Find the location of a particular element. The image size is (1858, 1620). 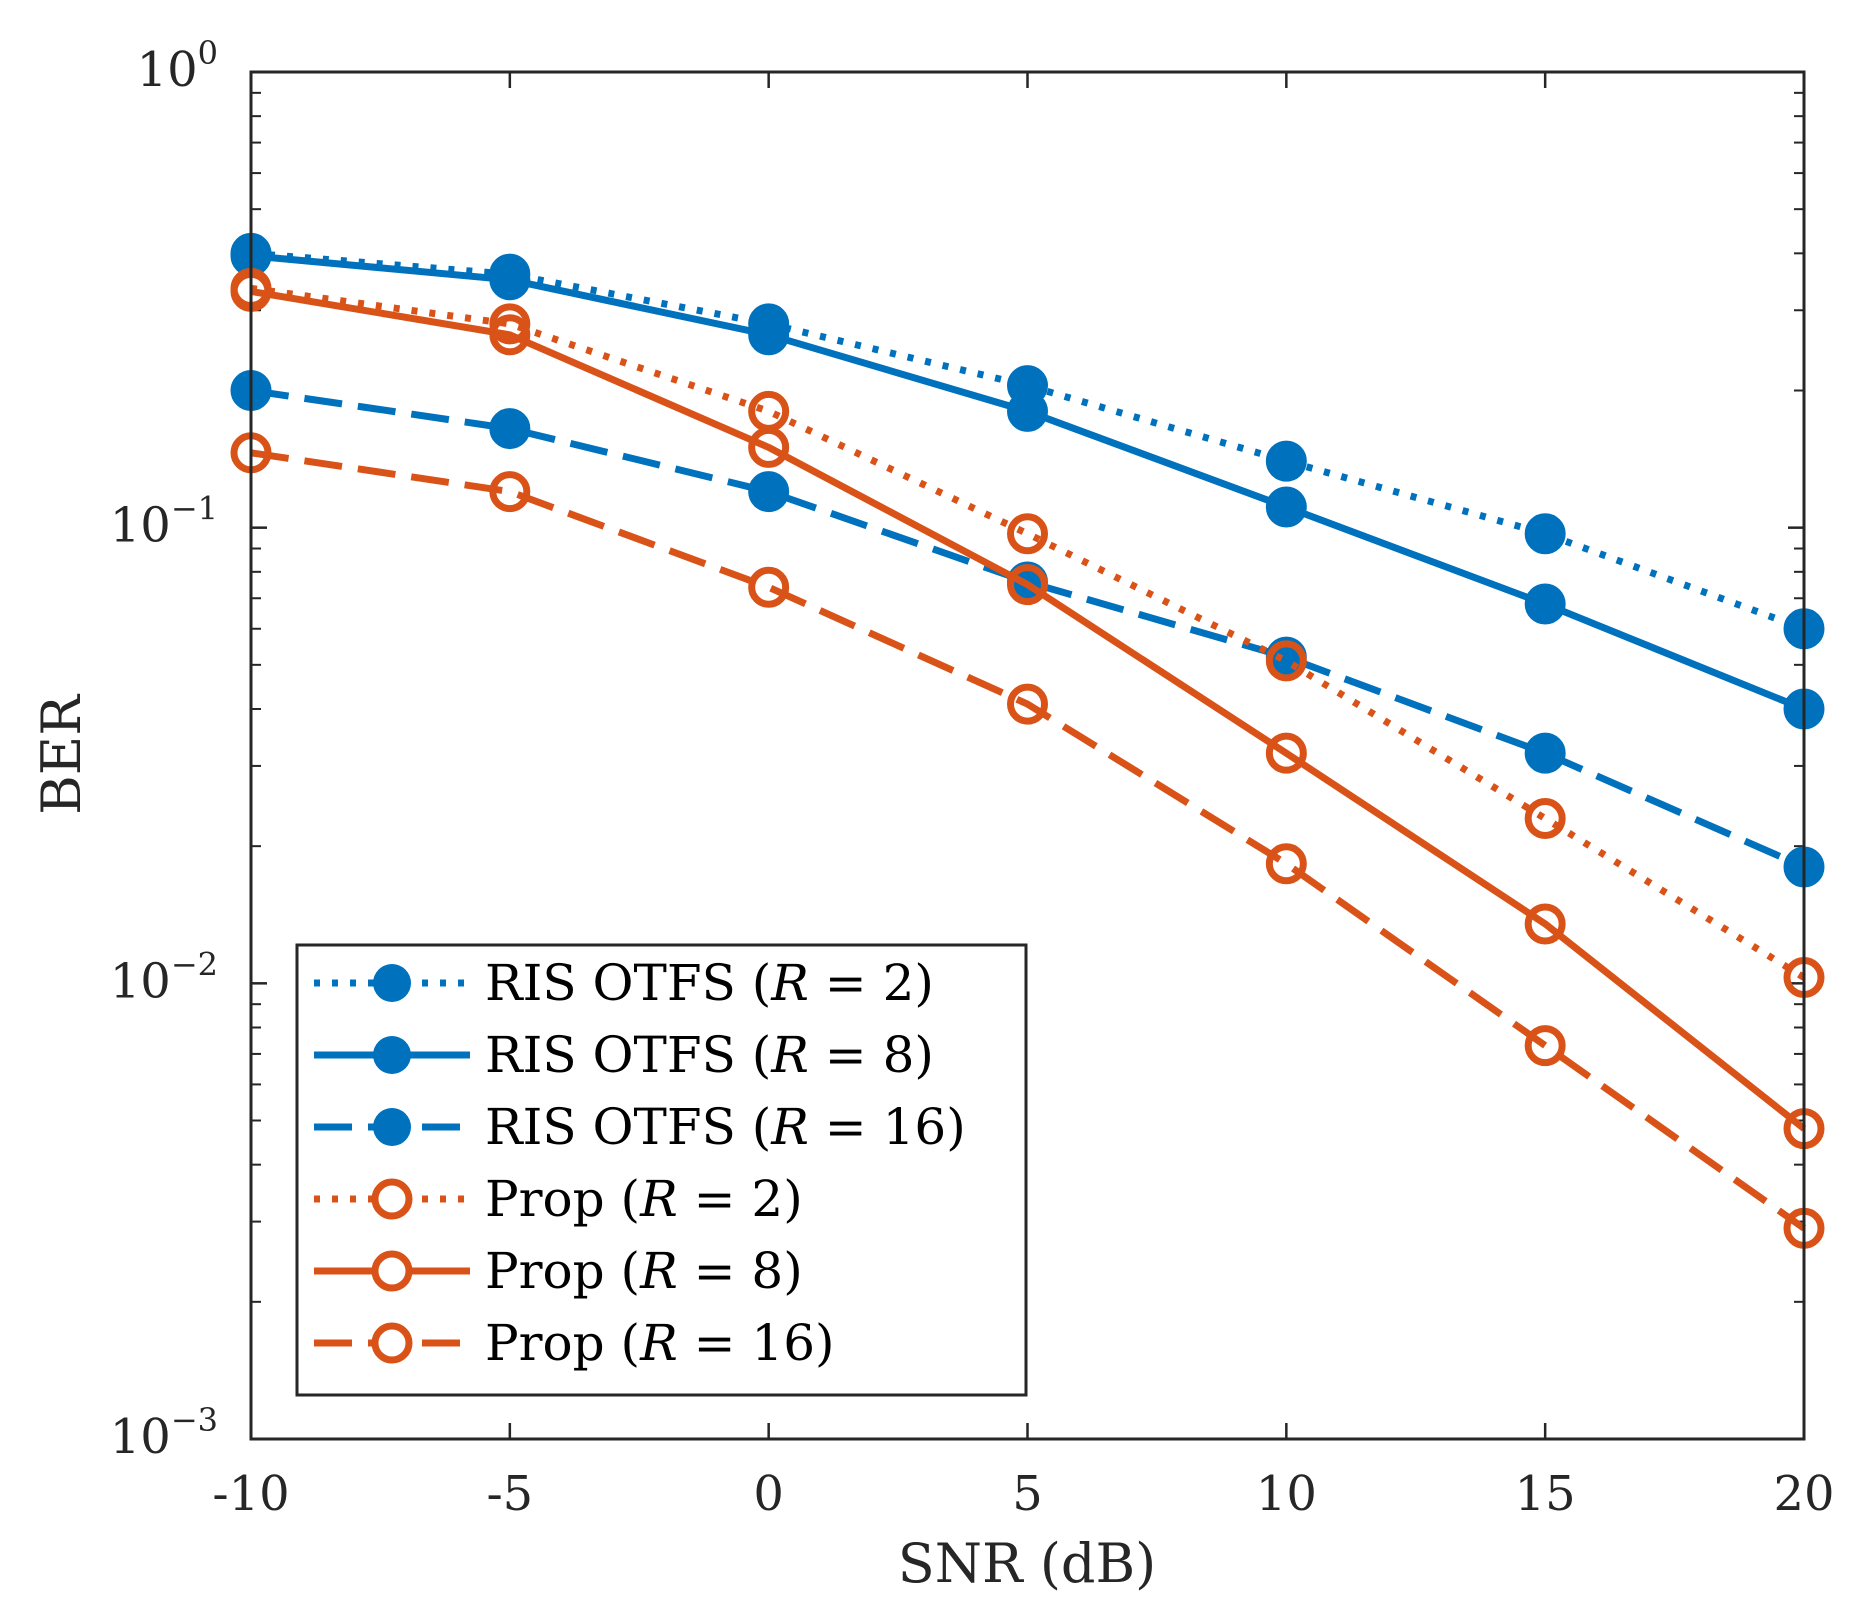

y-tick-label: 10⁻³ is located at coordinates (164, 1433).